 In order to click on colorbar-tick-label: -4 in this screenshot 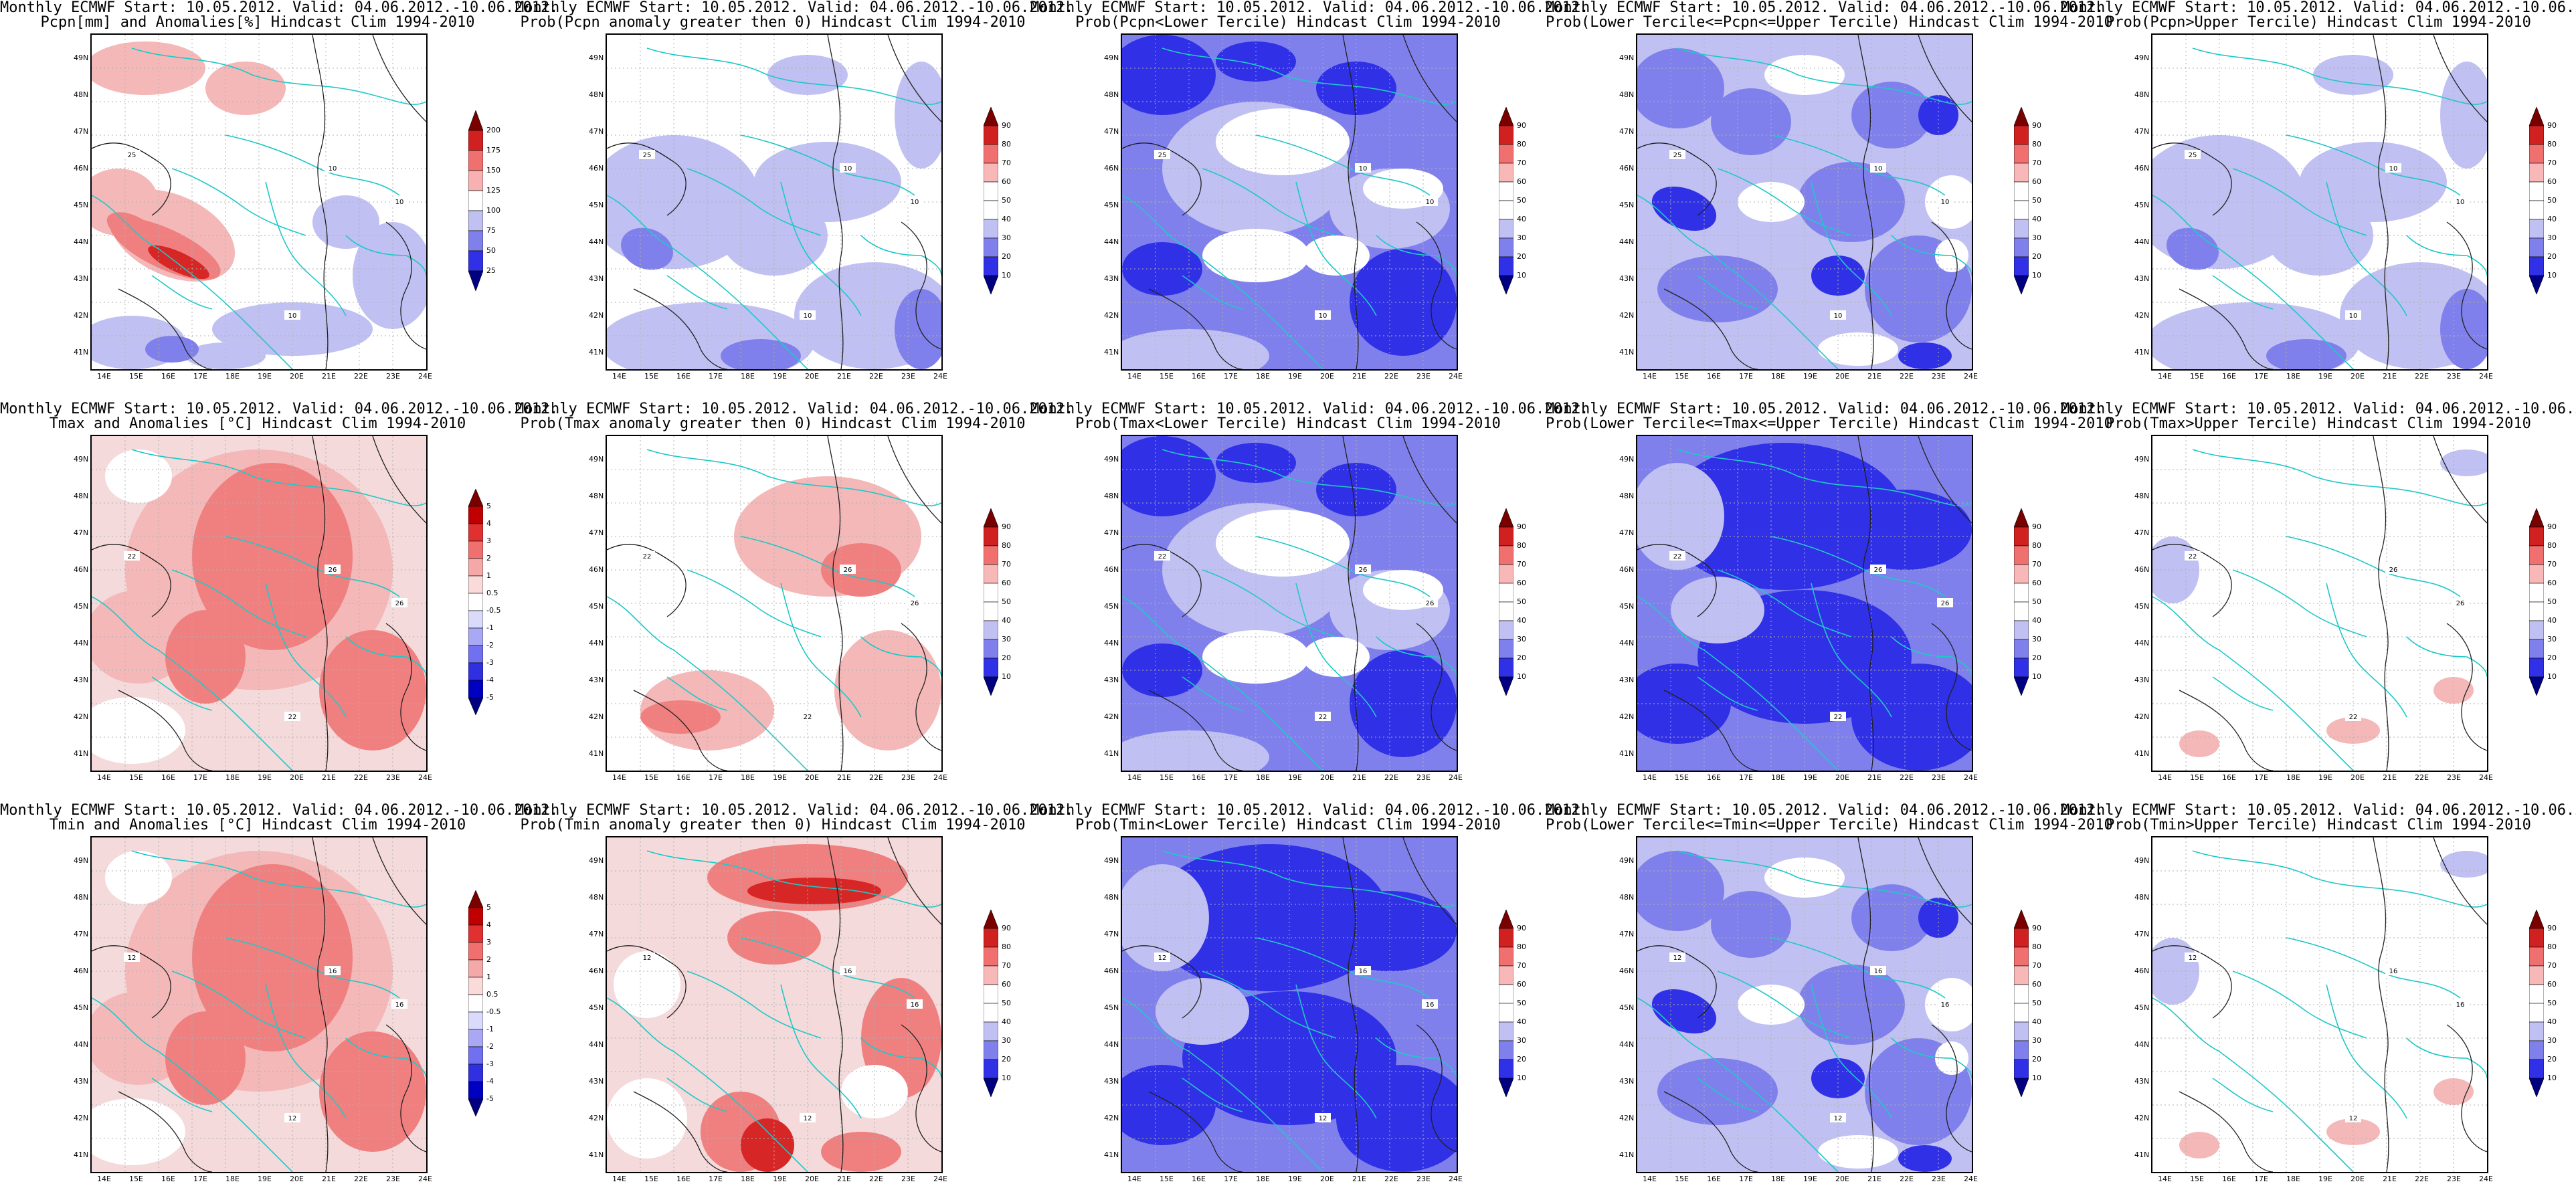, I will do `click(490, 680)`.